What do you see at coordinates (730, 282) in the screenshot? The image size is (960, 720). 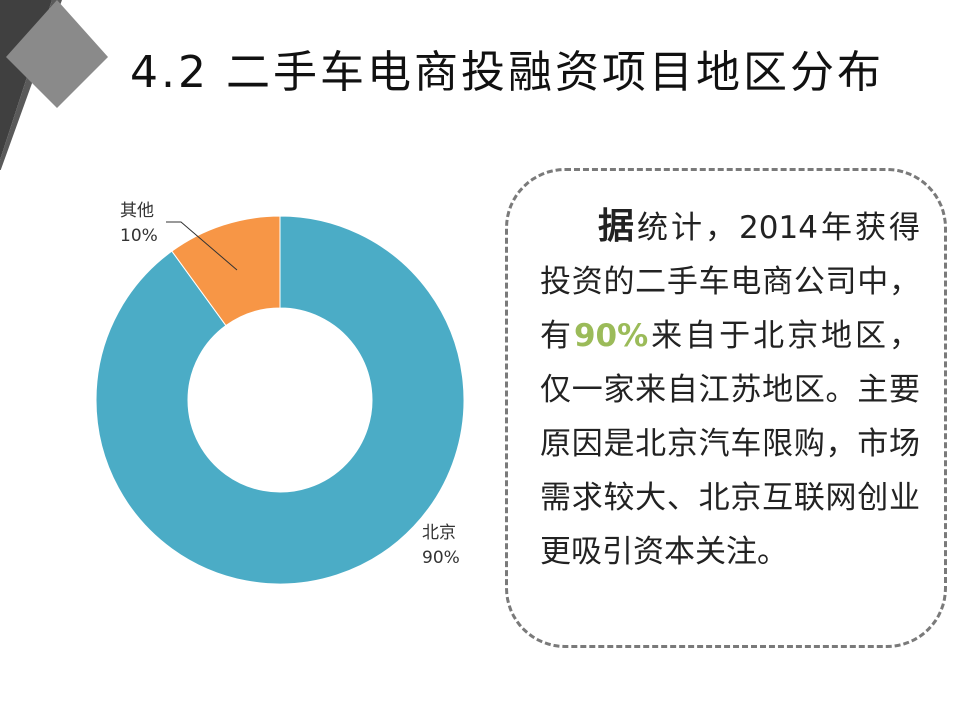 I see `callout-text-part1: 统计，2014年获得投资的二手车电商公司中，有` at bounding box center [730, 282].